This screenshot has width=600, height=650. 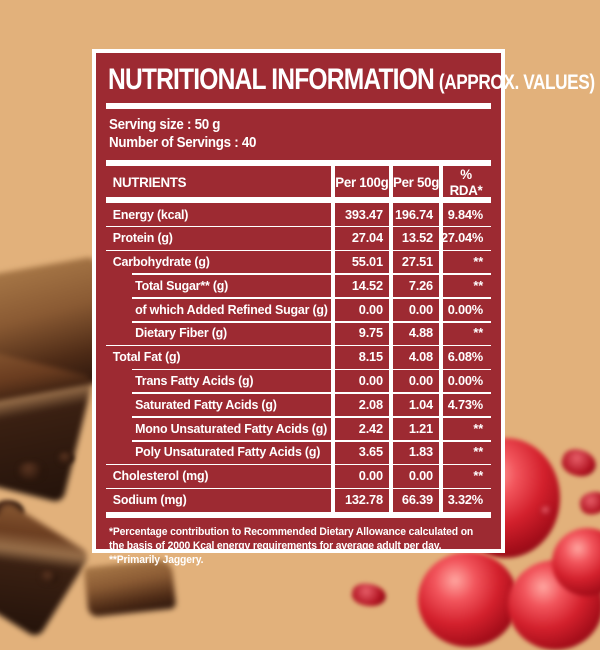 I want to click on nutrient-label: Dietary Fiber (g), so click(x=181, y=333).